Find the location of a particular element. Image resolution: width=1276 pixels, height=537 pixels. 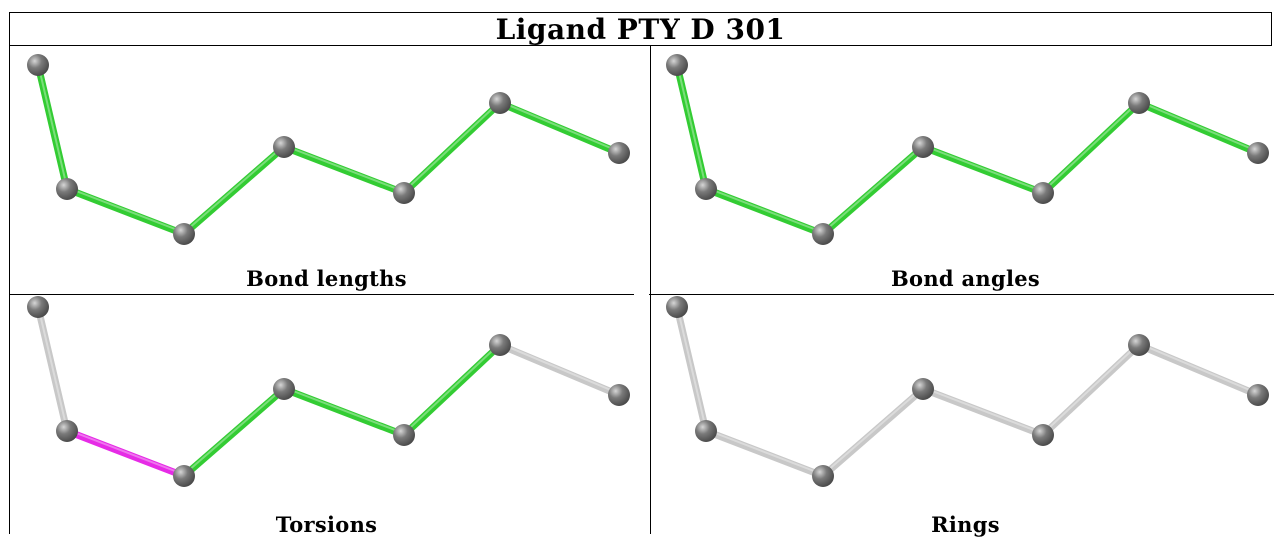

figure-title-cell: Ligand PTY D 301 is located at coordinates (640, 29).